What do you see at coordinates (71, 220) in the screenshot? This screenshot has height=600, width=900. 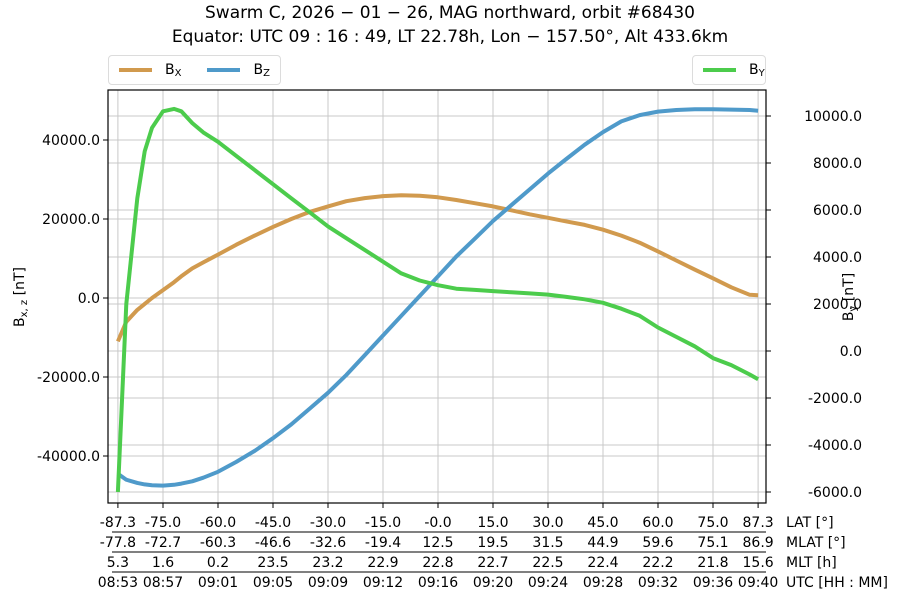 I see `left-tick-label: 20000.0` at bounding box center [71, 220].